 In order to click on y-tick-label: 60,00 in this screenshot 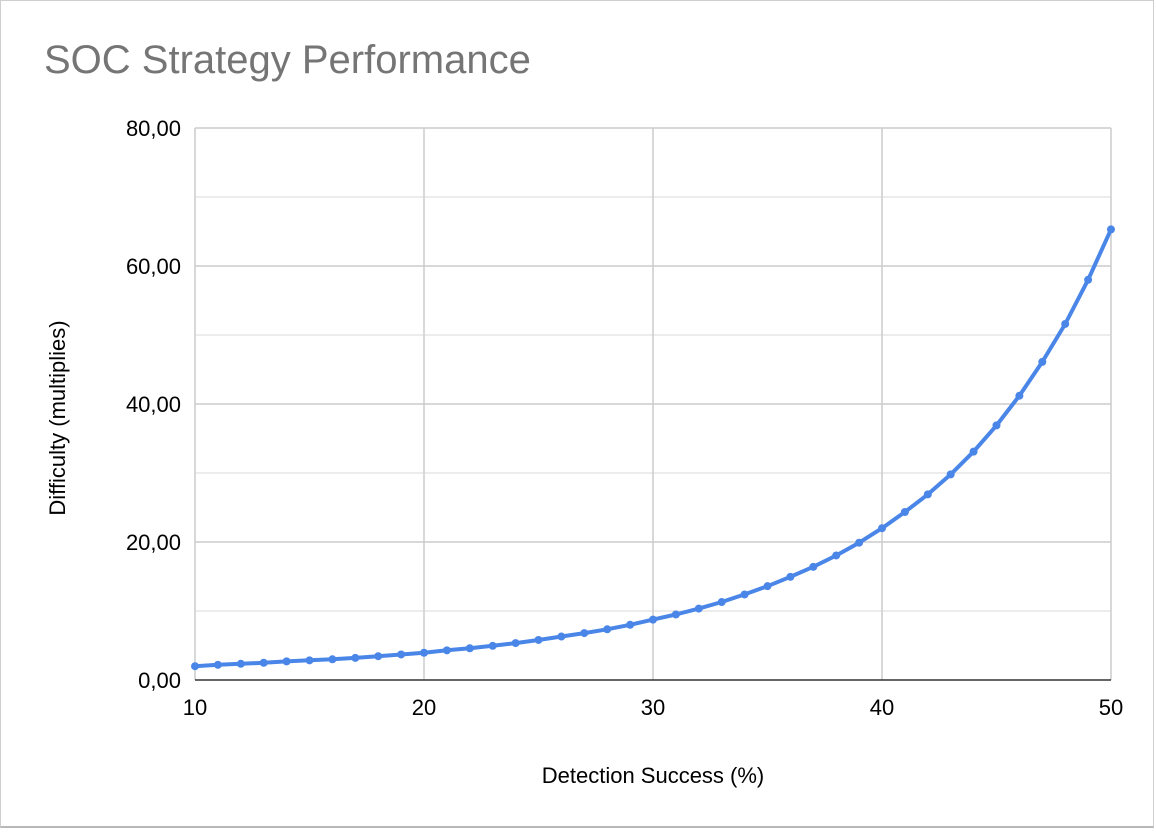, I will do `click(153, 266)`.